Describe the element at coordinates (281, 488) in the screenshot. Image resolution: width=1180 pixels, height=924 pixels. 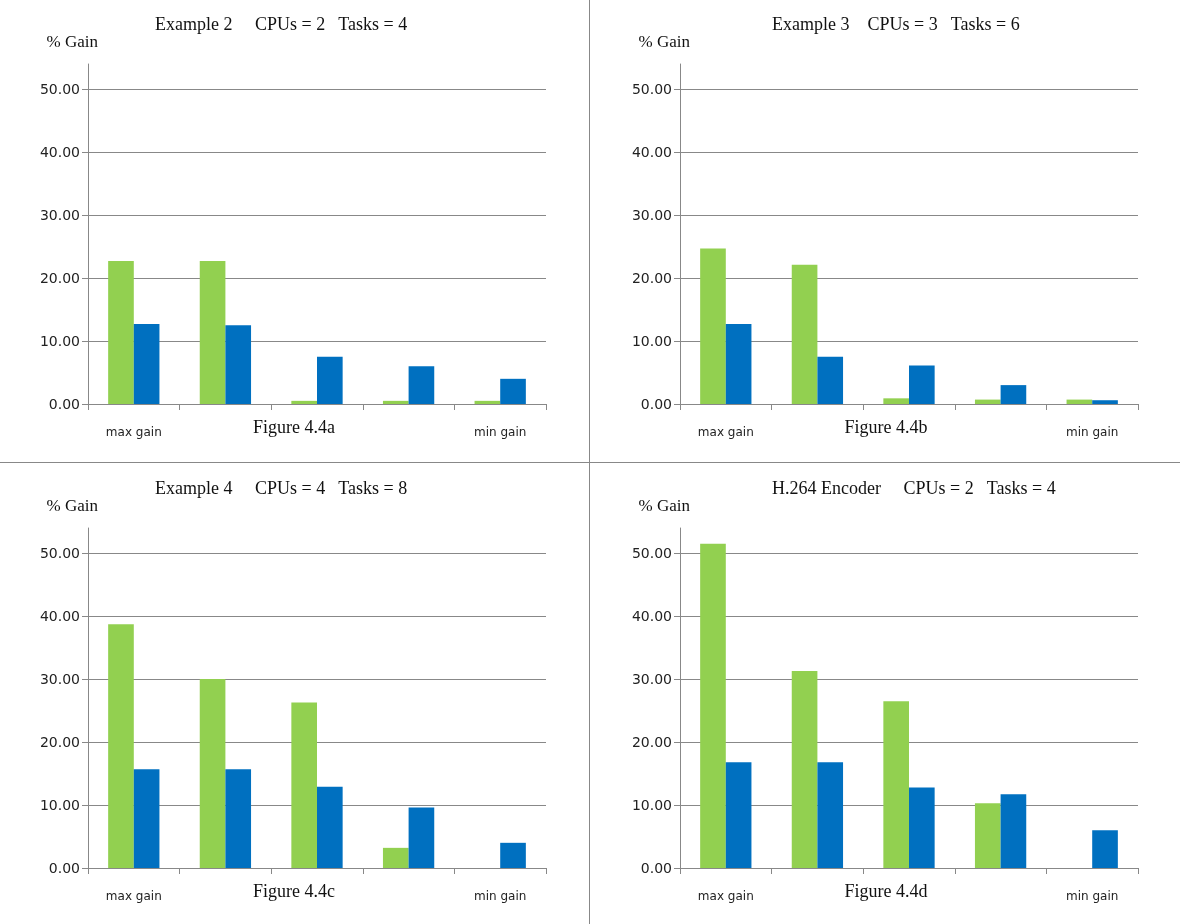
I see `chart-title: Example 4 CPUs = 4 Tasks = 8` at that location.